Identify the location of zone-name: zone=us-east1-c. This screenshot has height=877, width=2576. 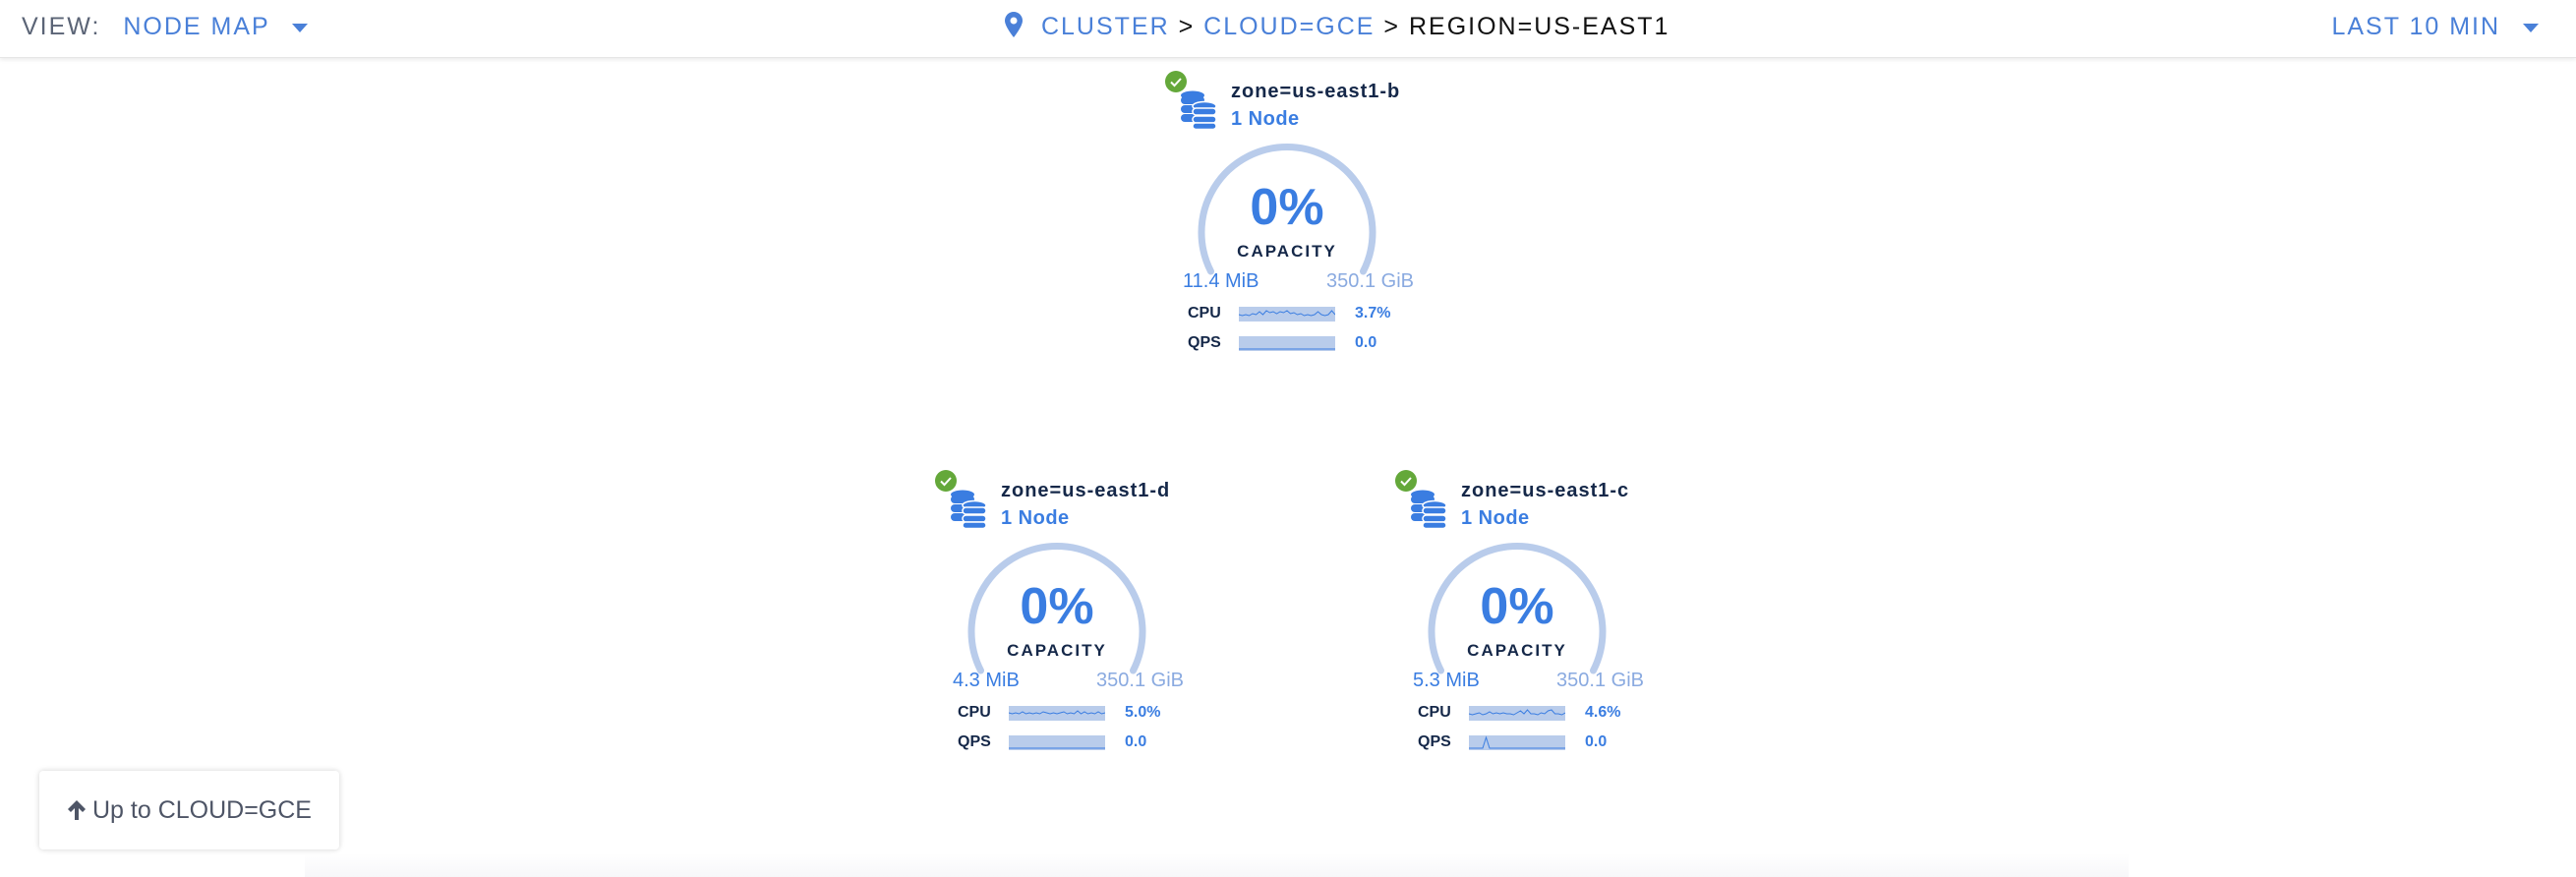
(1545, 490).